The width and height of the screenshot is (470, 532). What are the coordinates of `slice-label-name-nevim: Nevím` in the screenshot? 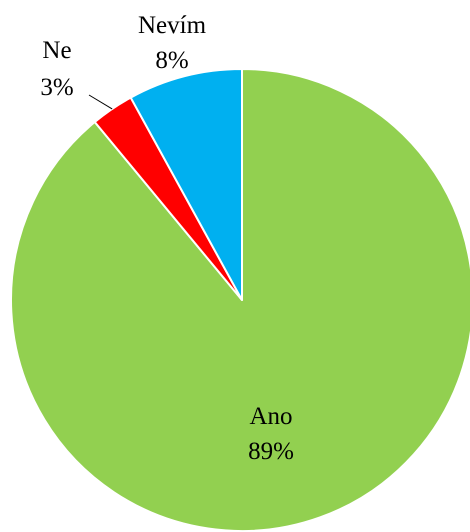 It's located at (172, 25).